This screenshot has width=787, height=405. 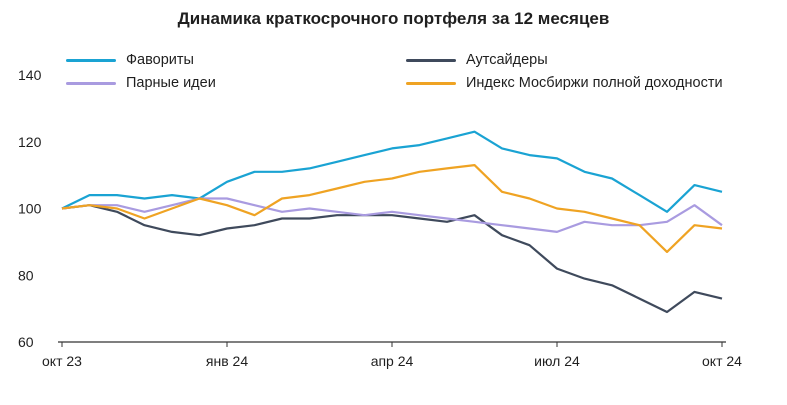 I want to click on legend-item-favorites: Фавориты, so click(x=130, y=60).